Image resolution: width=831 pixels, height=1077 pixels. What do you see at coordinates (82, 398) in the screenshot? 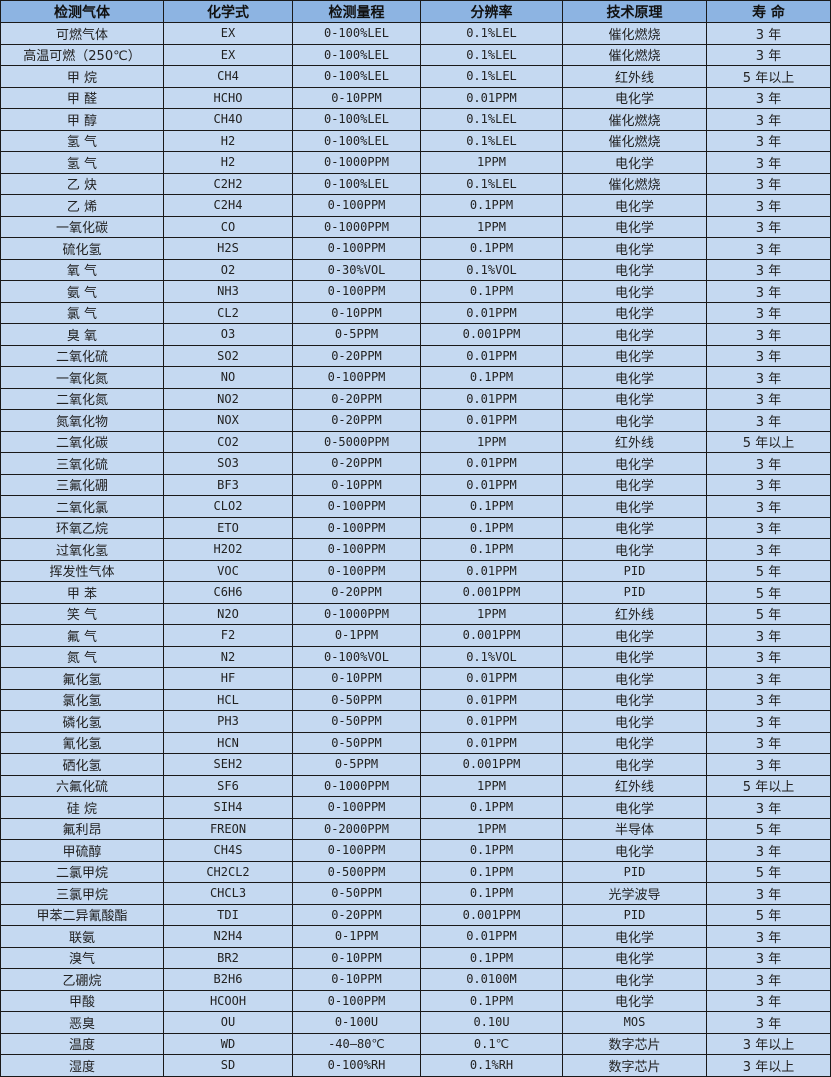
I see `cell-gas: 二氧化氮` at bounding box center [82, 398].